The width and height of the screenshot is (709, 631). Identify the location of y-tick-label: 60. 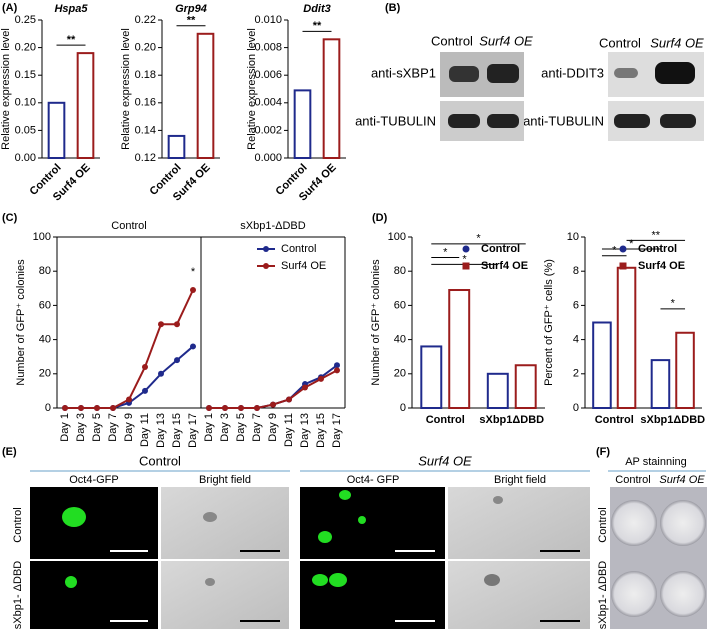
(400, 305).